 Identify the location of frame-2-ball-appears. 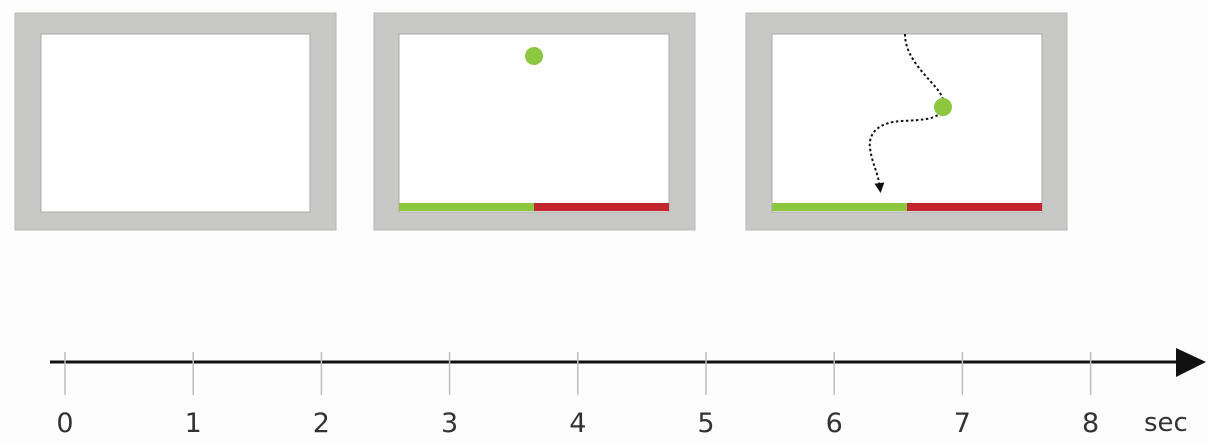
(534, 121).